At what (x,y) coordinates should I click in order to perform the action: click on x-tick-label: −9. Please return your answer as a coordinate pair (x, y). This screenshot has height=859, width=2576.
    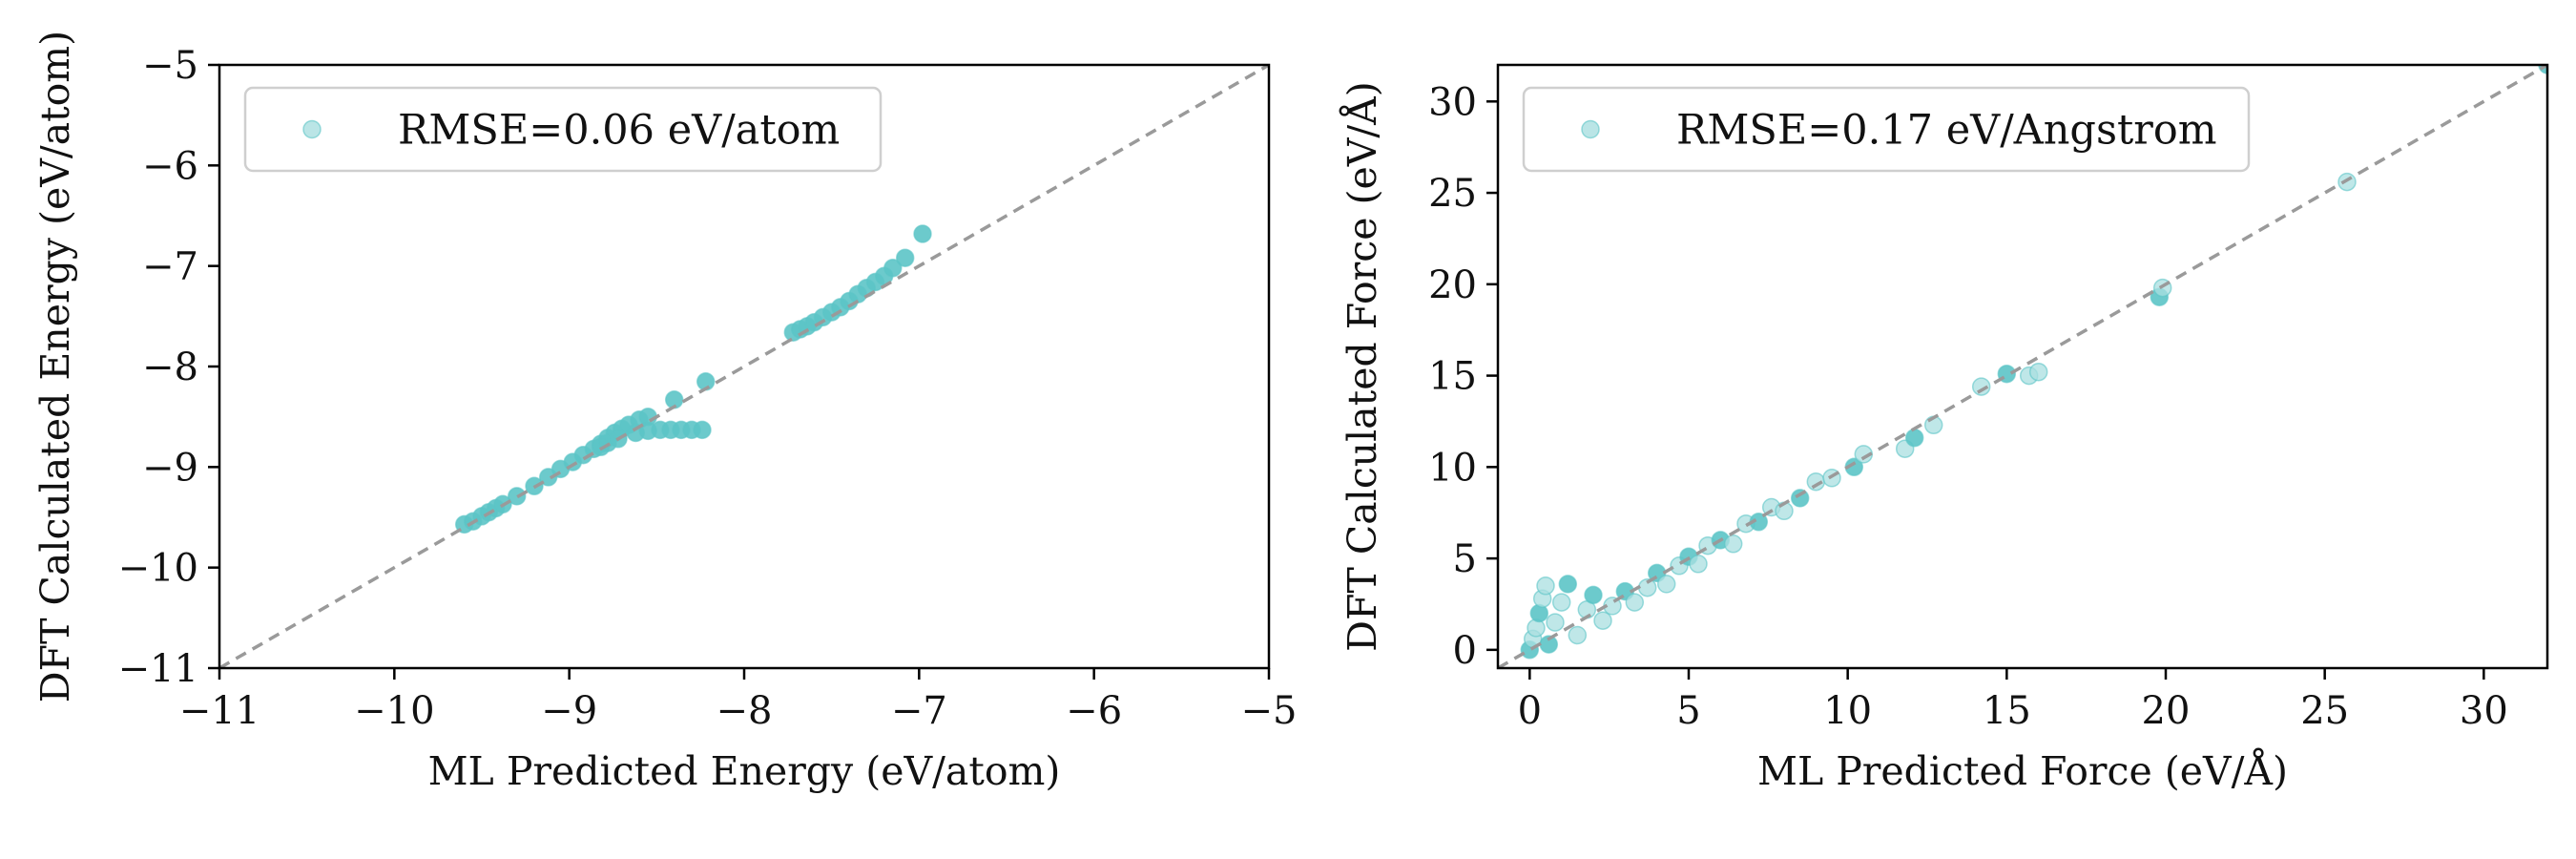
    Looking at the image, I should click on (569, 711).